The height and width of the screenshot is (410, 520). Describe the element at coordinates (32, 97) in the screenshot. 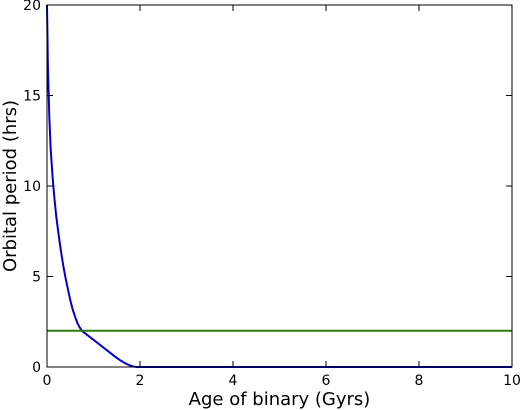

I see `y-tick-label-15: 15` at that location.